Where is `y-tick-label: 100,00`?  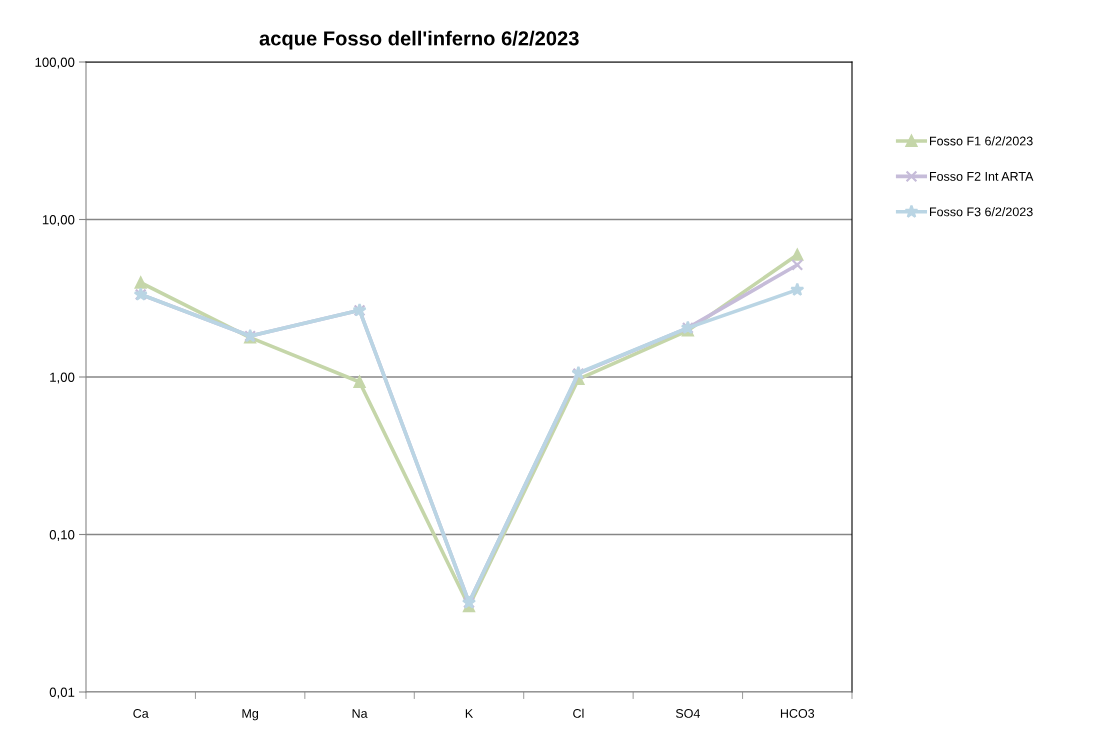 y-tick-label: 100,00 is located at coordinates (55, 63).